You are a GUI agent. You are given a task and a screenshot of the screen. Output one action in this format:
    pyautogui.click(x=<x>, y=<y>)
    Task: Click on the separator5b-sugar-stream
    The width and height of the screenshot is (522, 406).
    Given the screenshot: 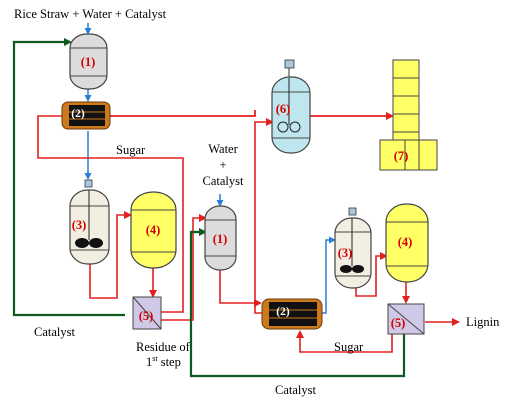 What is the action you would take?
    pyautogui.click(x=344, y=341)
    